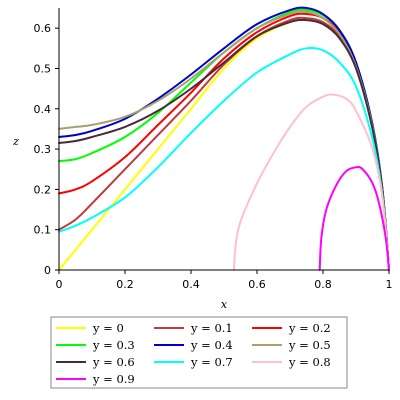 Image resolution: width=400 pixels, height=400 pixels. What do you see at coordinates (15, 141) in the screenshot?
I see `y-axis-label: z` at bounding box center [15, 141].